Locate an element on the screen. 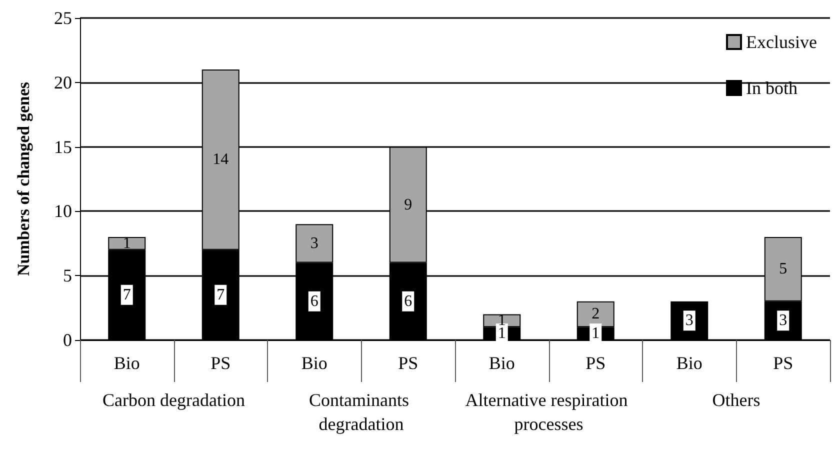  data-label: 14 is located at coordinates (220, 159).